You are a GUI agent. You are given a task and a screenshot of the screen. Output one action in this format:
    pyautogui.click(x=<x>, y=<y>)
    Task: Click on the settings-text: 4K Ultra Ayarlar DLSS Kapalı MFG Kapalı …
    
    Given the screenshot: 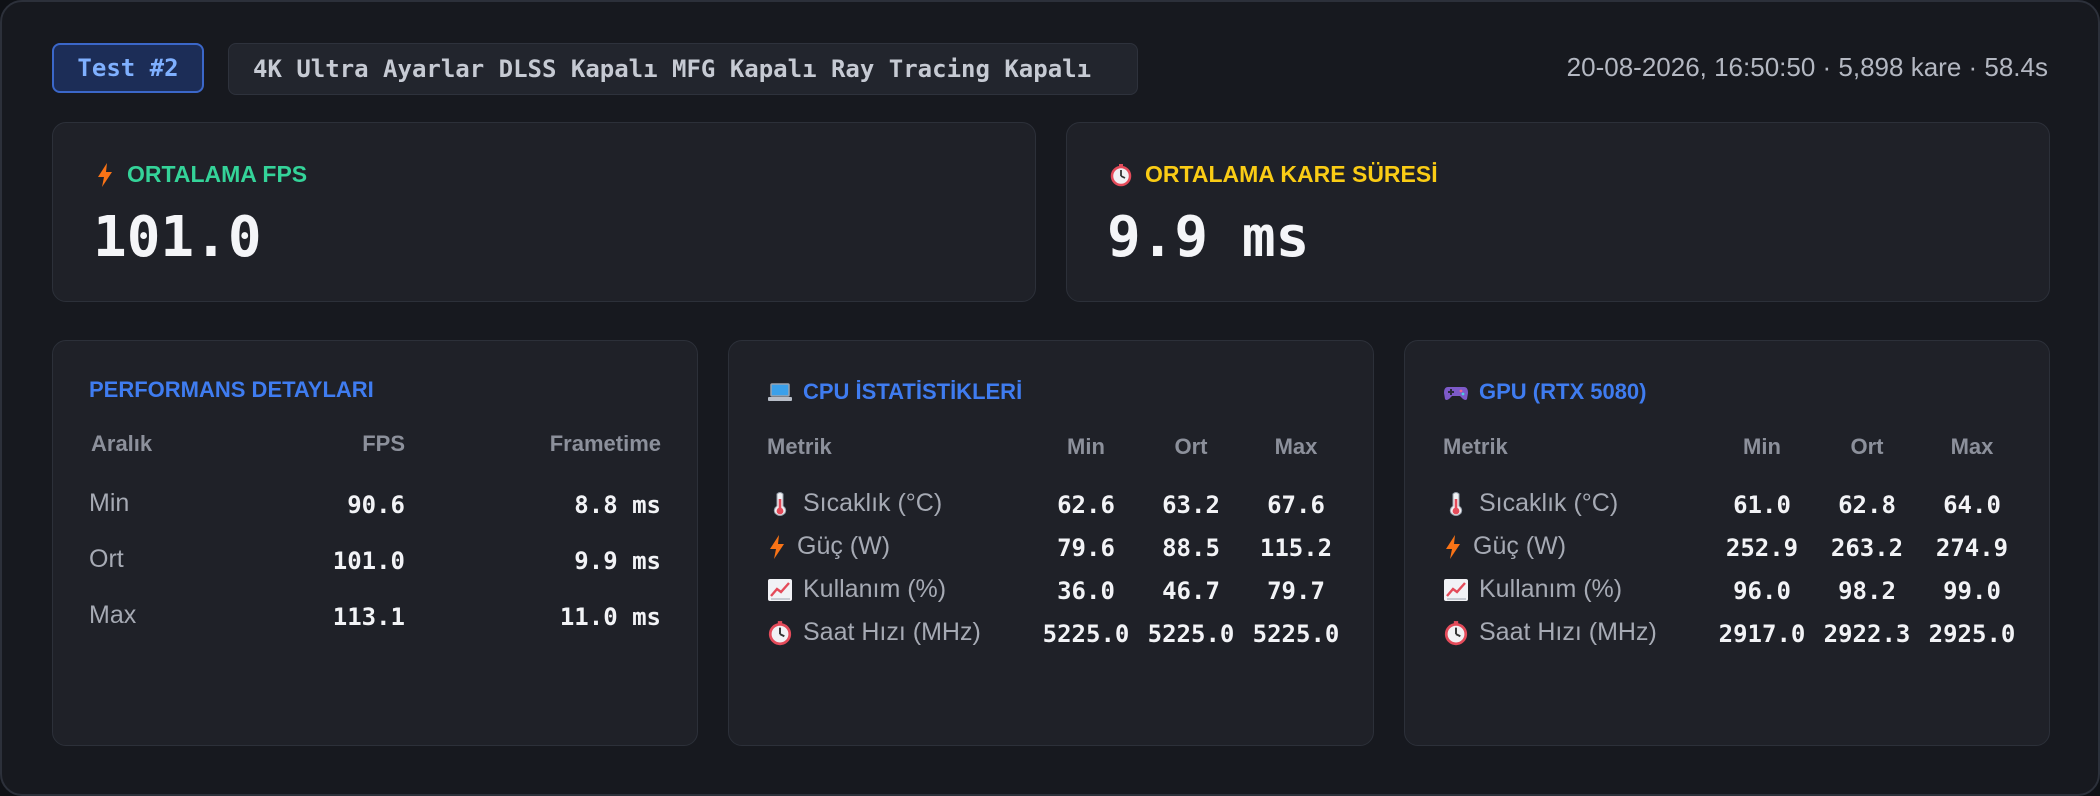 What is the action you would take?
    pyautogui.click(x=672, y=69)
    